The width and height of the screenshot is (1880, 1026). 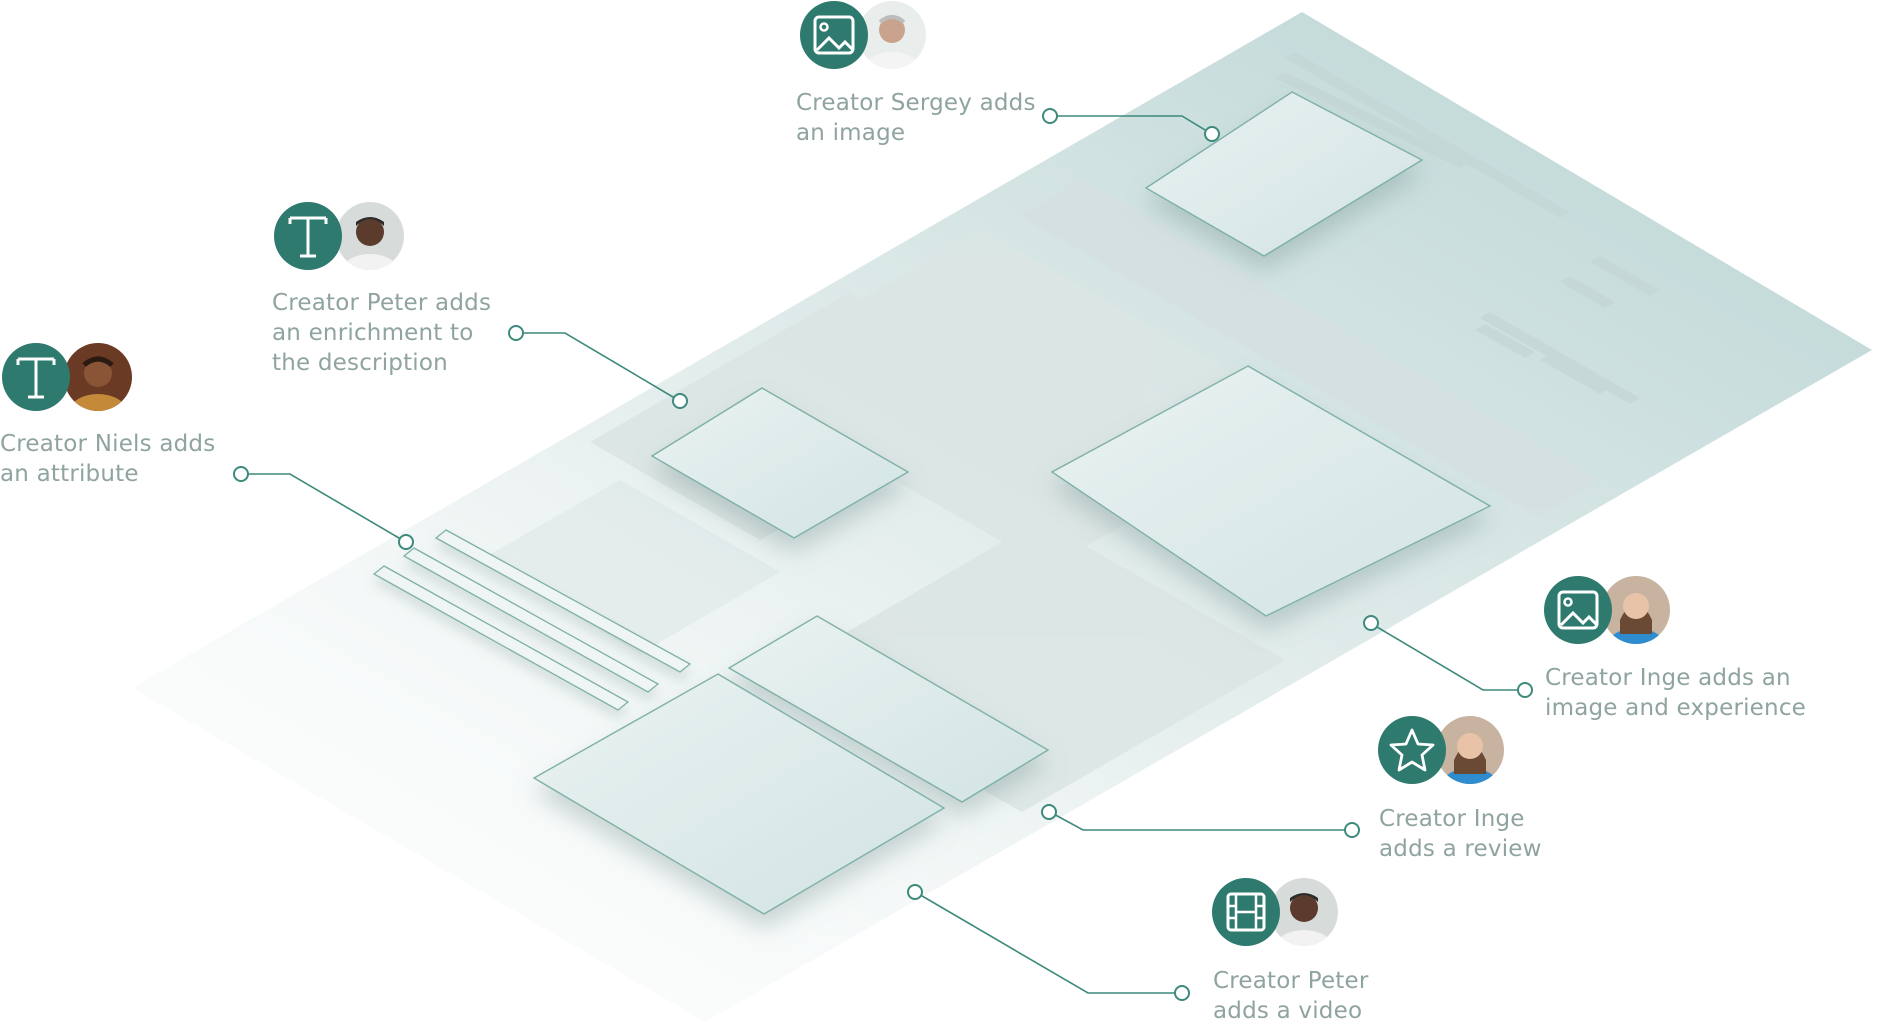 What do you see at coordinates (1271, 491) in the screenshot?
I see `floating-card-main-image` at bounding box center [1271, 491].